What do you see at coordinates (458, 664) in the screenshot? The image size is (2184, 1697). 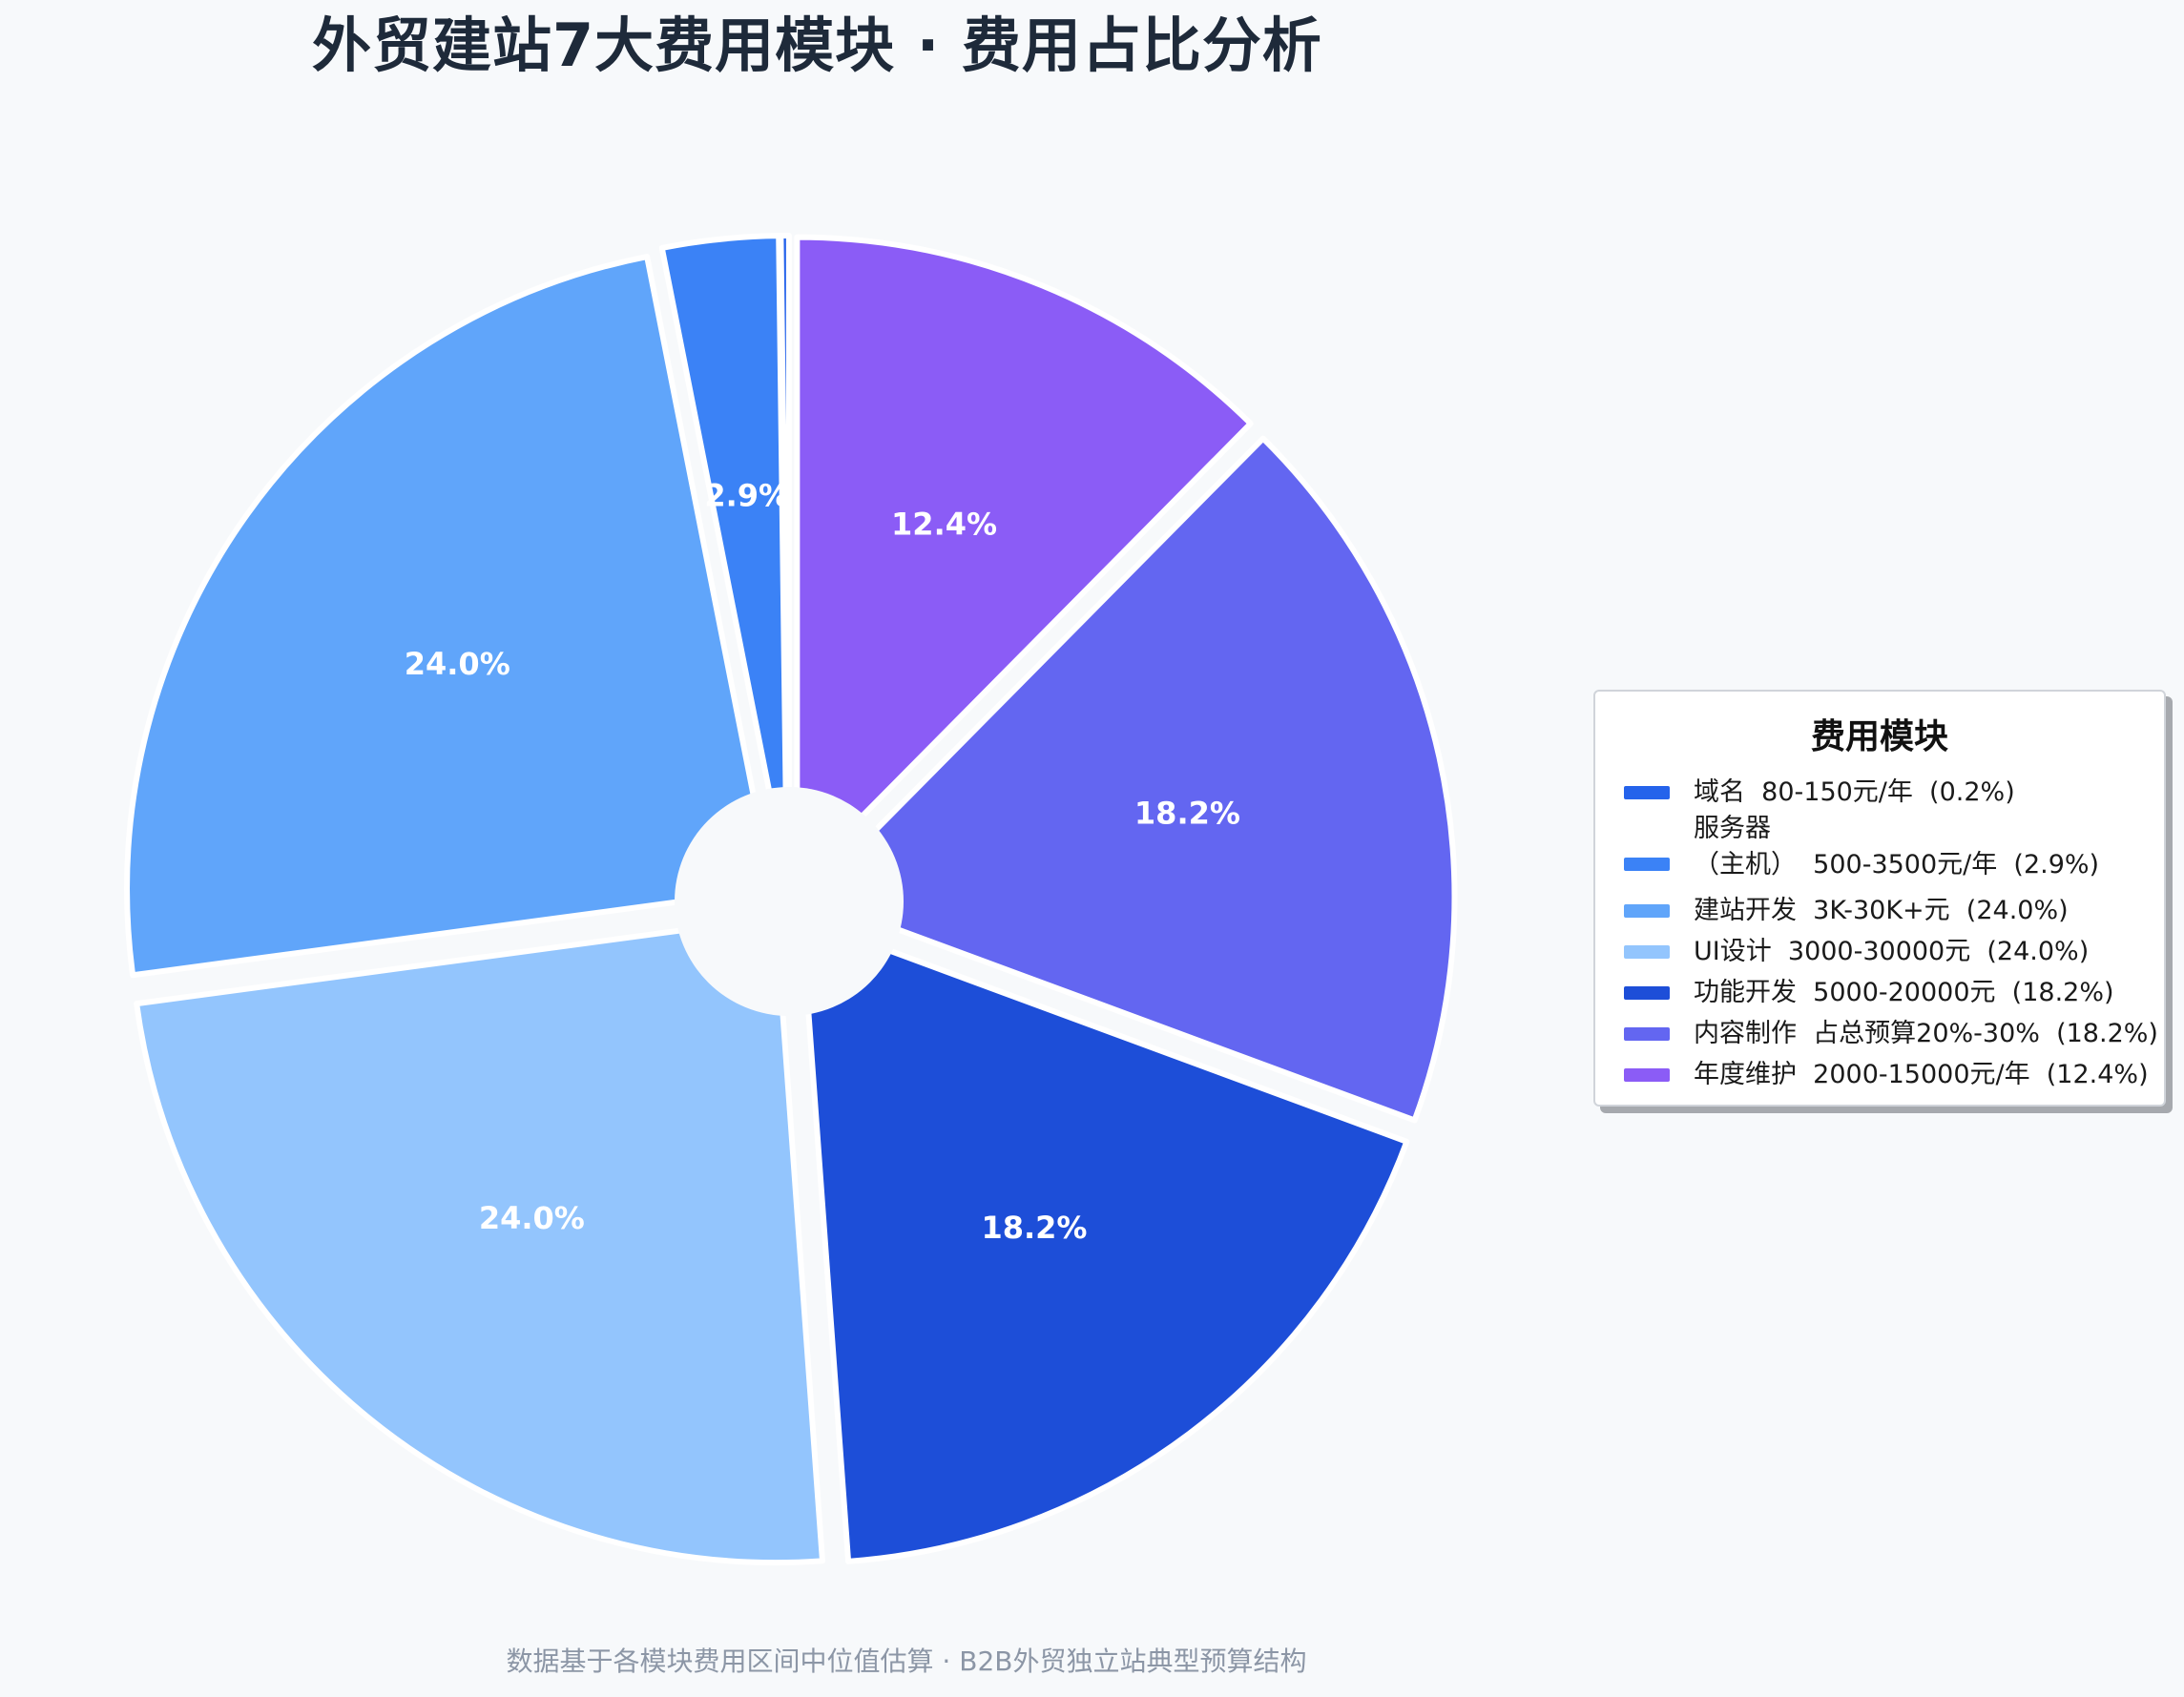 I see `pie-value-label-site-dev: 24.0%` at bounding box center [458, 664].